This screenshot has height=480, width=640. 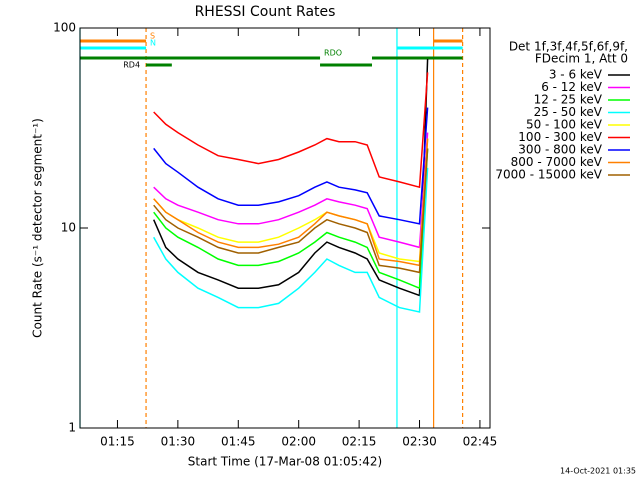 What do you see at coordinates (598, 471) in the screenshot?
I see `timestamp: 14-Oct-2021 01:35` at bounding box center [598, 471].